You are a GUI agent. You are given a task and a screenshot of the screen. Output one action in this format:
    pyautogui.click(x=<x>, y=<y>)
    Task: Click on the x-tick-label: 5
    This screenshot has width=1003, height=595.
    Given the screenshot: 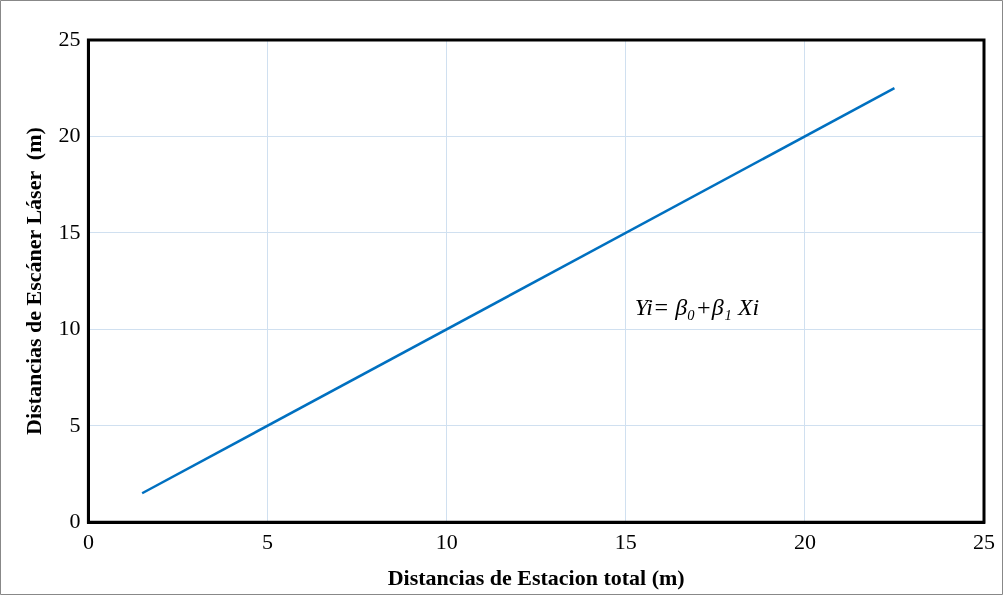 What is the action you would take?
    pyautogui.click(x=268, y=542)
    